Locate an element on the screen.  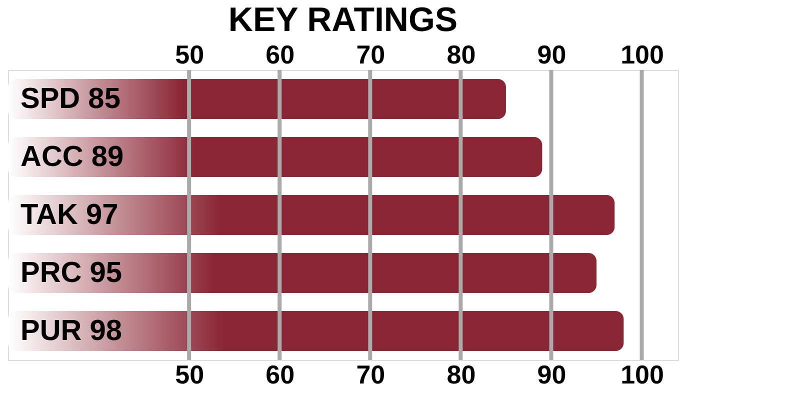
y-tick-label: PUR 98 is located at coordinates (71, 331).